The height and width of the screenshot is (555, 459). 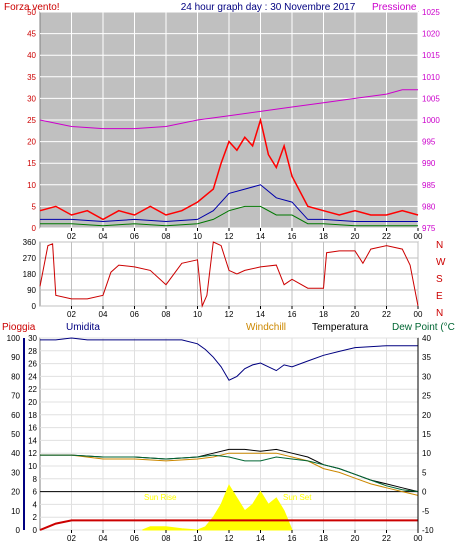 What do you see at coordinates (292, 236) in the screenshot?
I see `p1-xtick-16: 16` at bounding box center [292, 236].